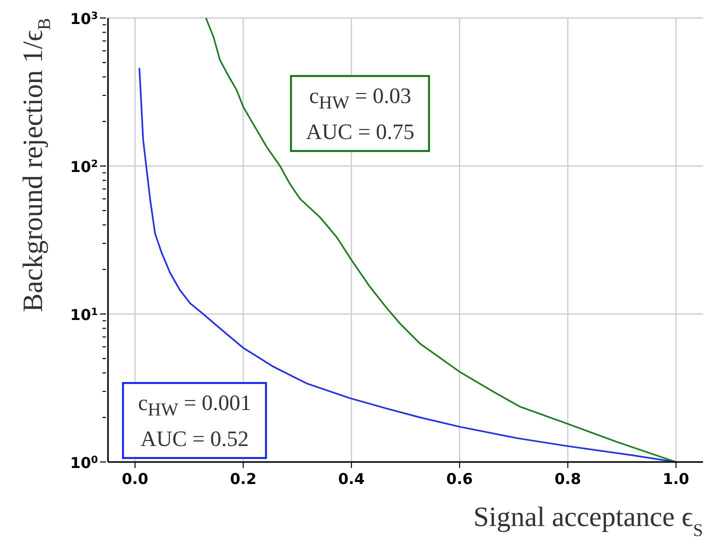  What do you see at coordinates (135, 479) in the screenshot?
I see `x-tick-label: 0.0` at bounding box center [135, 479].